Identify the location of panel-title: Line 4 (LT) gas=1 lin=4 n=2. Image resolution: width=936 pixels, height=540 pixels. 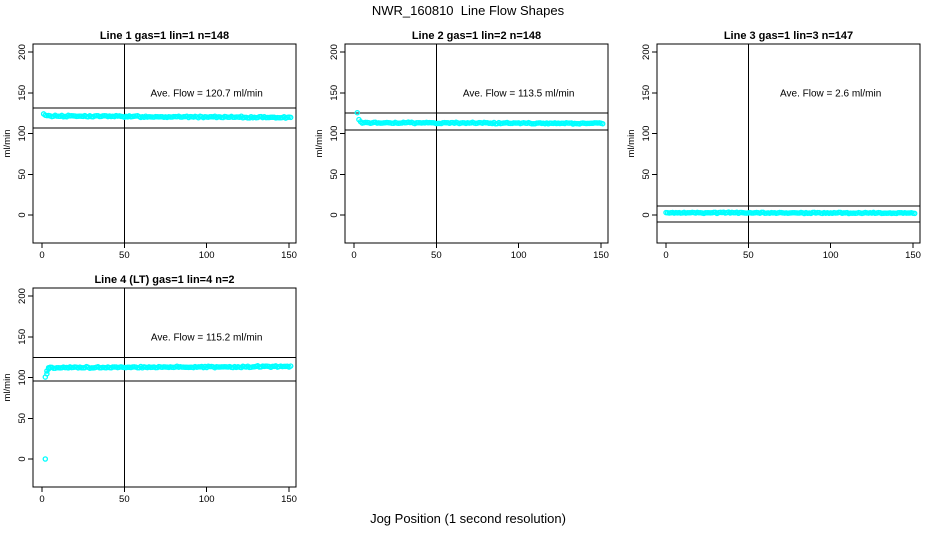
(164, 280).